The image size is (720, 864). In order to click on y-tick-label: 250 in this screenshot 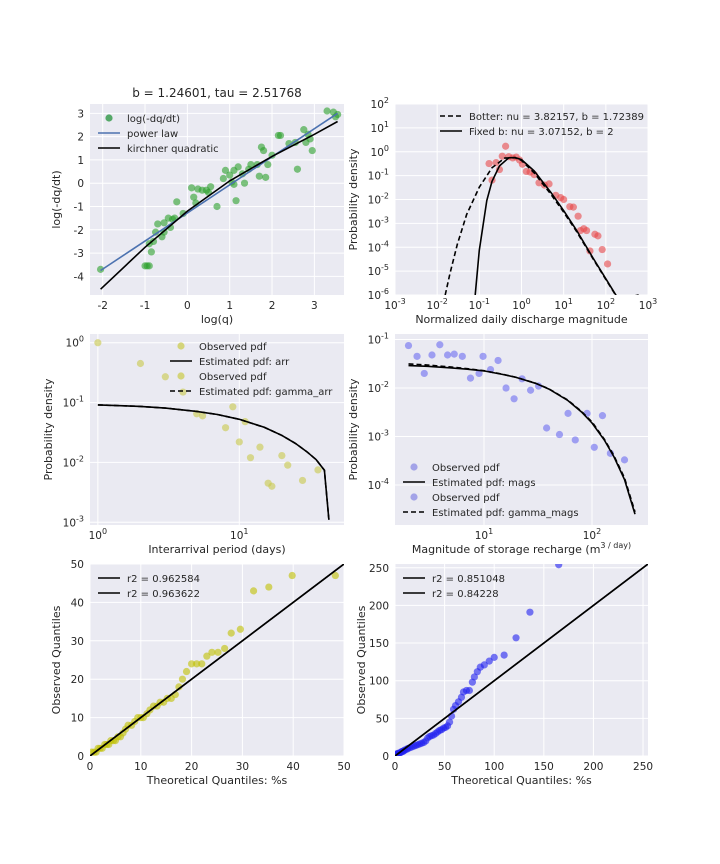, I will do `click(379, 569)`.